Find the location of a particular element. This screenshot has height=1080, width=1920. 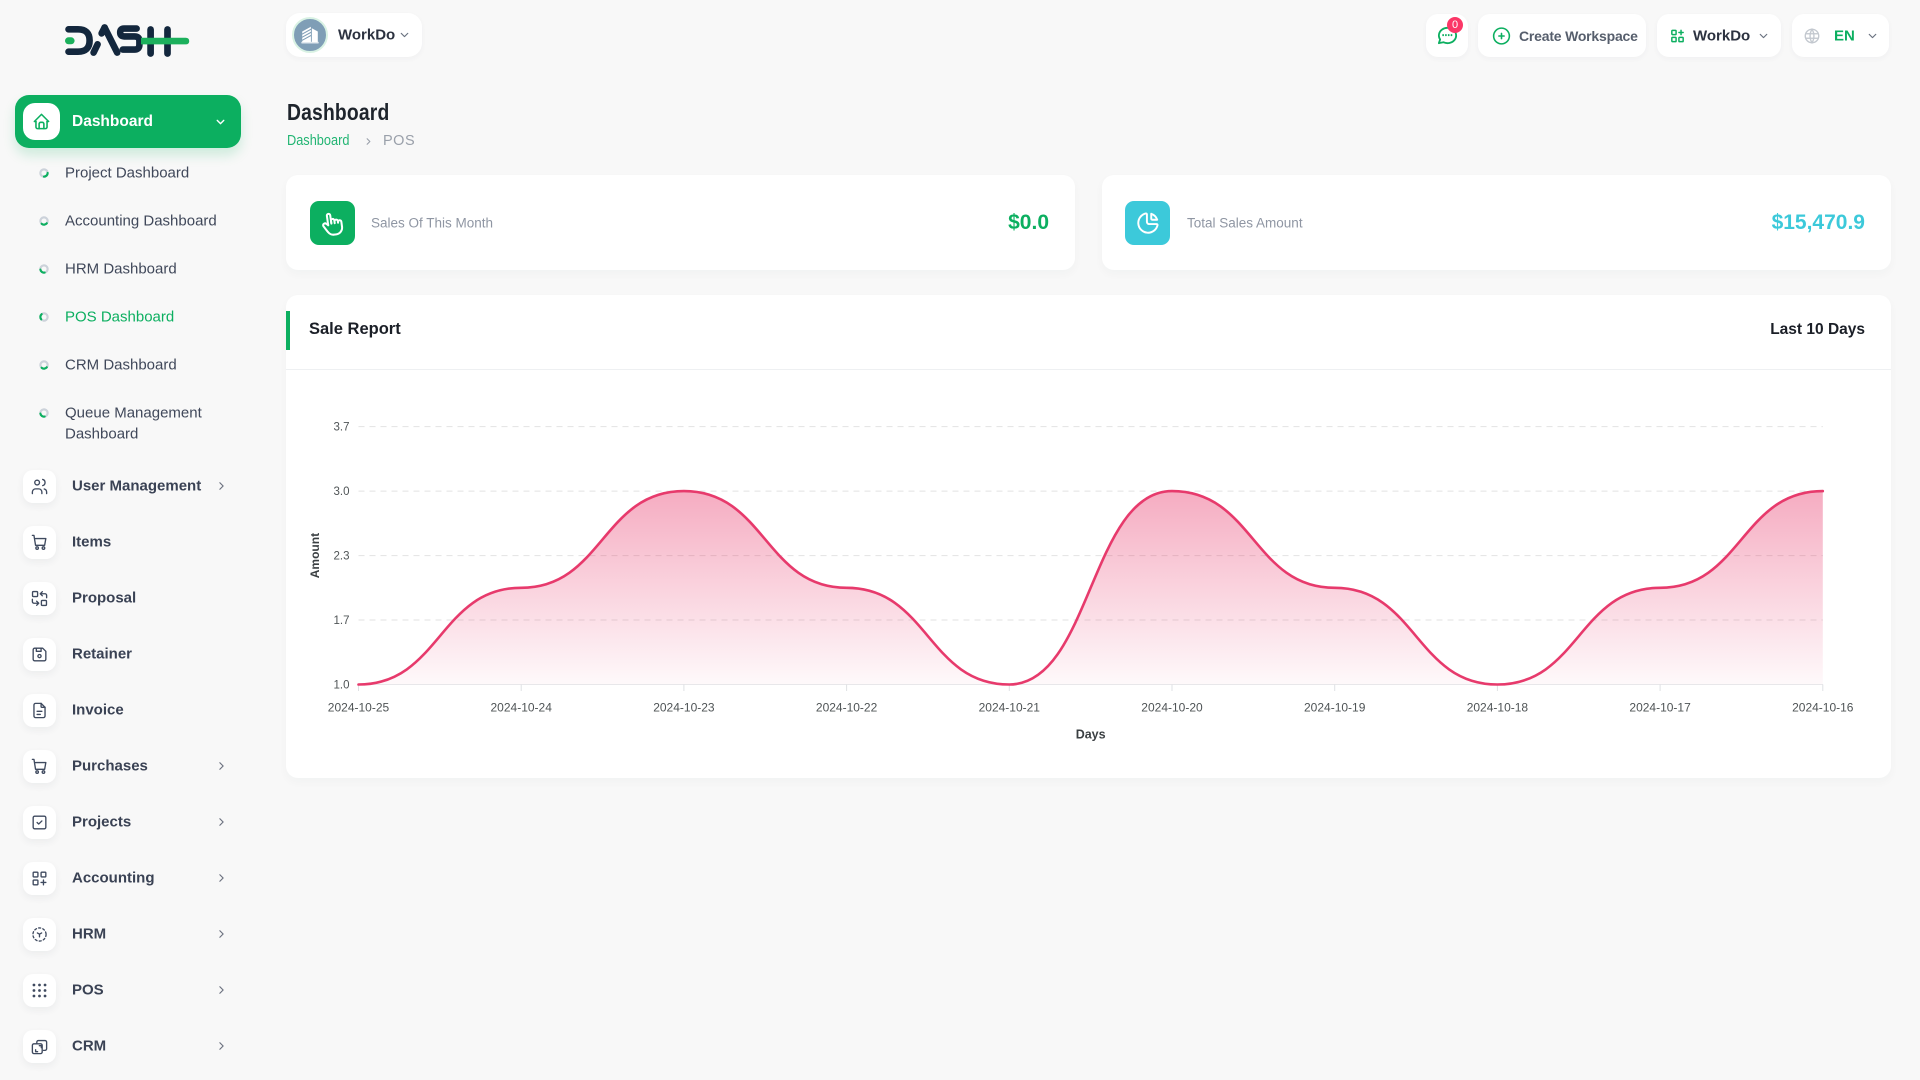

svg-text: Amount is located at coordinates (315, 555).